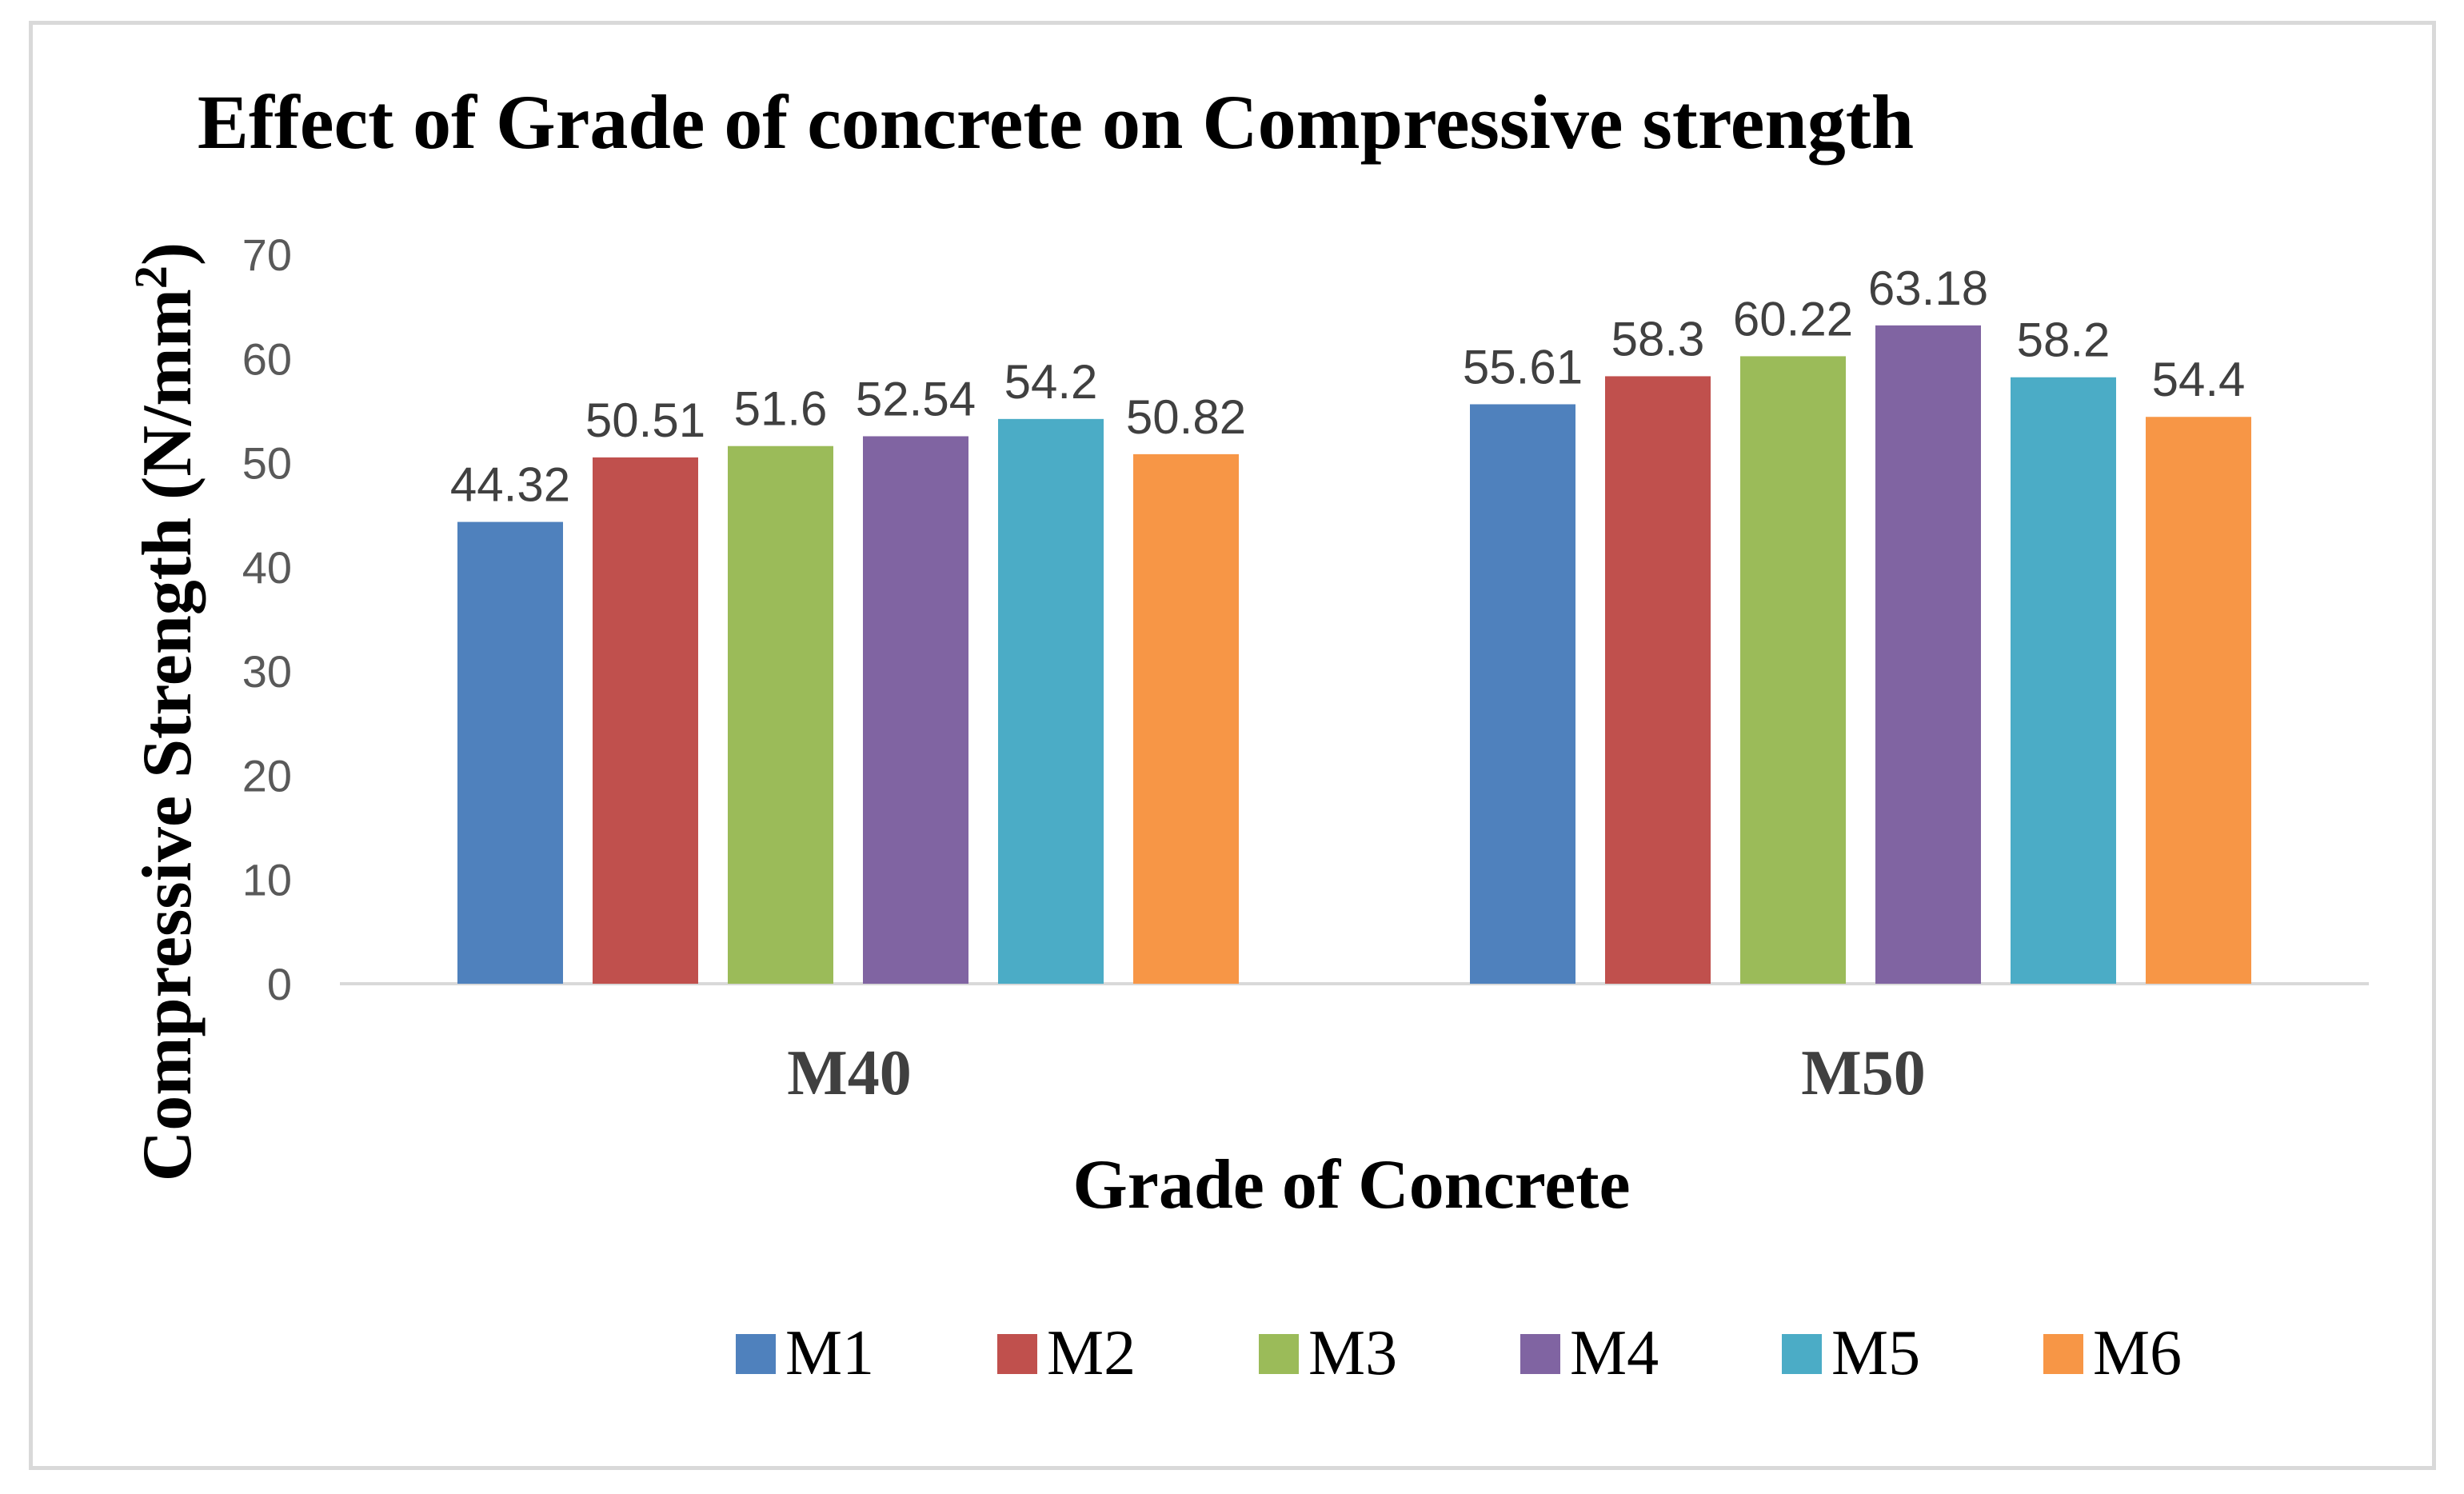 This screenshot has width=2464, height=1494. I want to click on legend-swatch-m3, so click(1279, 1354).